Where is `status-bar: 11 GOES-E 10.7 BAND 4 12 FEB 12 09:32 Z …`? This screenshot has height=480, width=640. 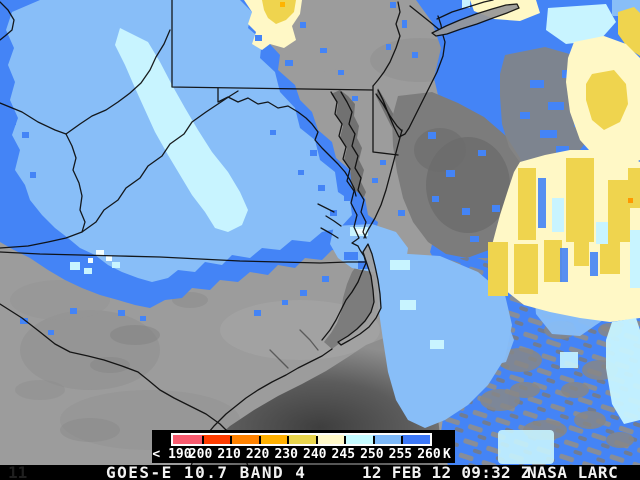
status-bar: 11 GOES-E 10.7 BAND 4 12 FEB 12 09:32 Z … is located at coordinates (320, 472).